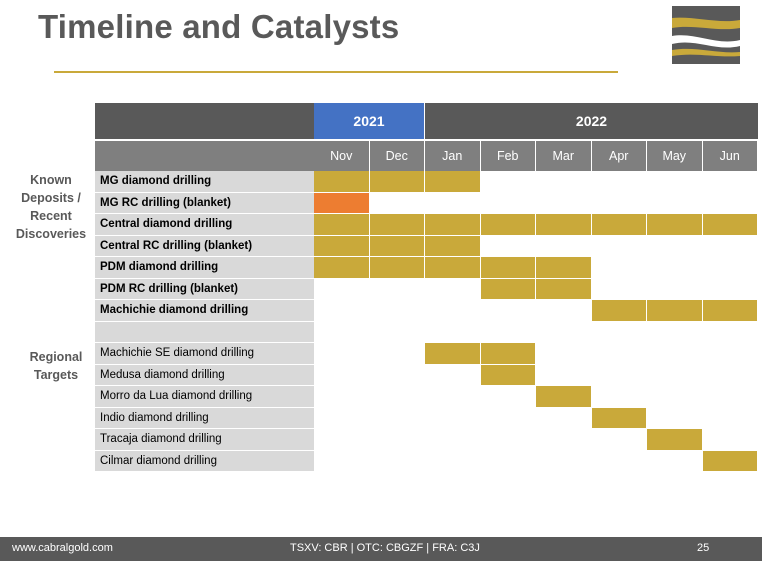 This screenshot has height=561, width=762. What do you see at coordinates (56, 366) in the screenshot?
I see `regional-targets-label: Regional Targets` at bounding box center [56, 366].